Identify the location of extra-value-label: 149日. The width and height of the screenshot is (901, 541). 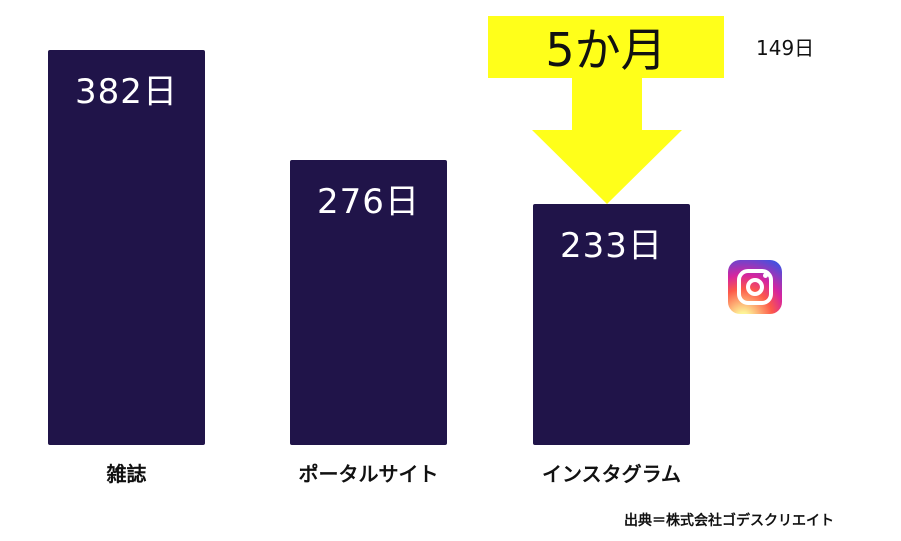
(785, 48).